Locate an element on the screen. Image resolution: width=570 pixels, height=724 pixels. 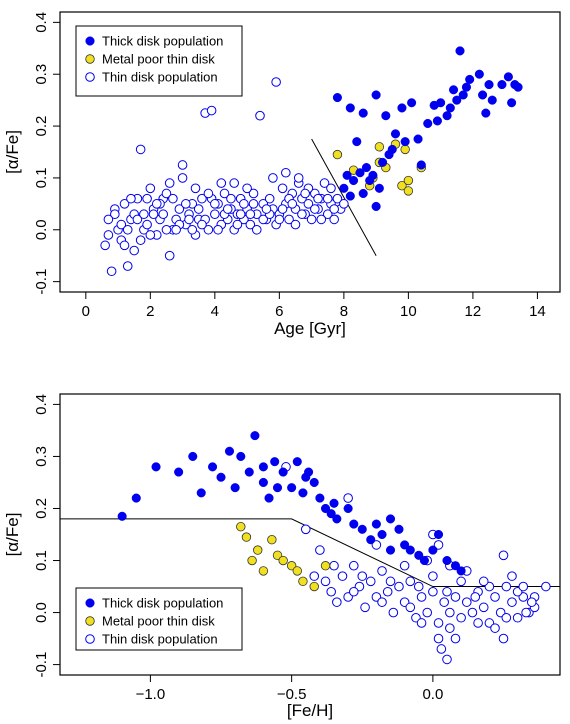
x-axis-label: [Fe/H] is located at coordinates (310, 710).